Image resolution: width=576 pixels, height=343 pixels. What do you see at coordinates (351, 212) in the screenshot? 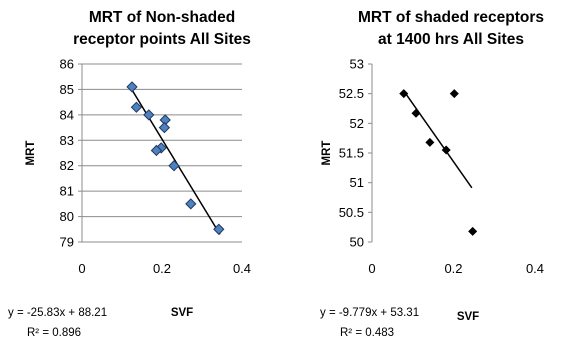
I see `y-tick-label: 50.5` at bounding box center [351, 212].